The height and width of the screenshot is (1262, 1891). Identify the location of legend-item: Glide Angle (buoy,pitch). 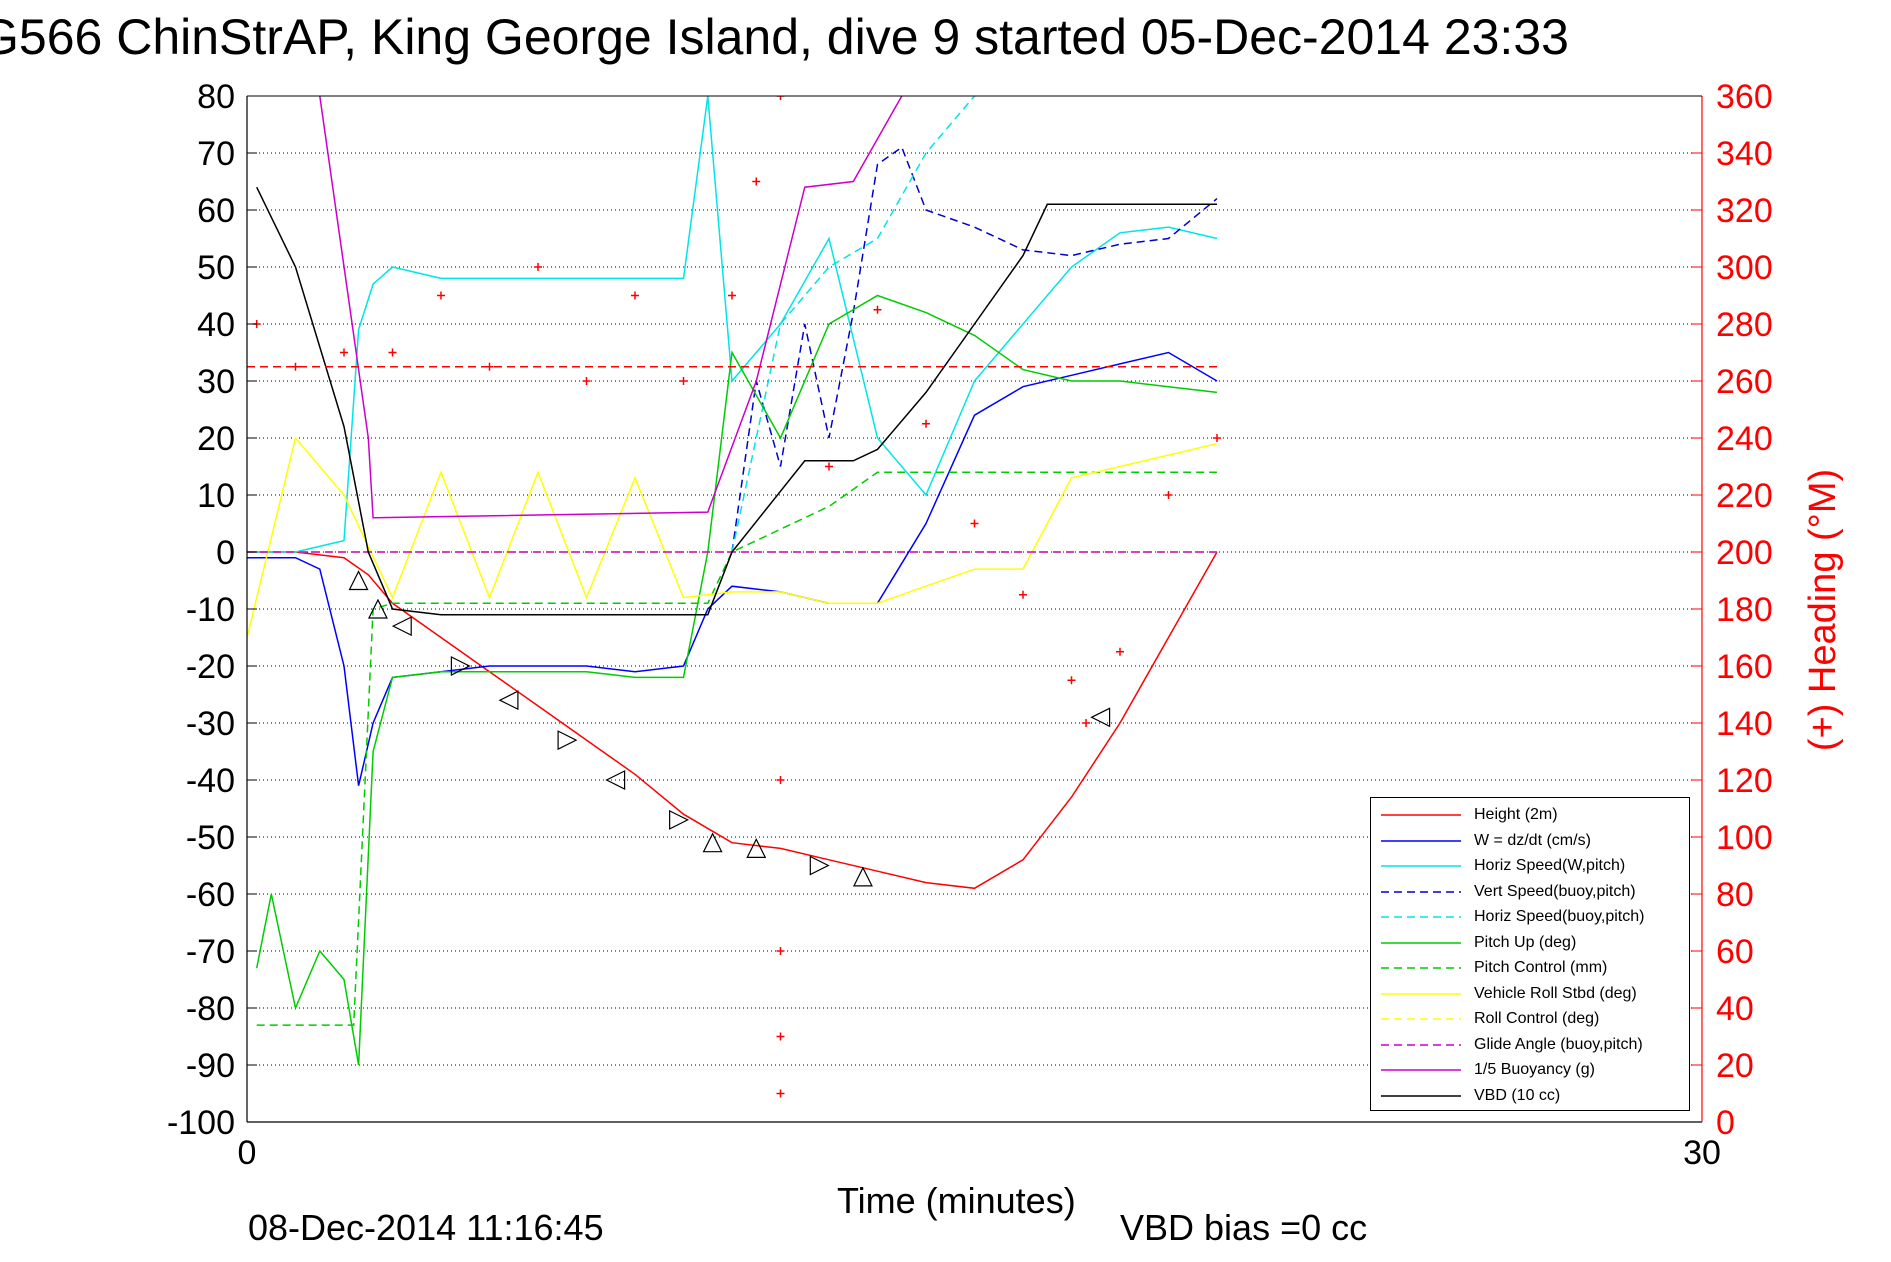
(1531, 1046).